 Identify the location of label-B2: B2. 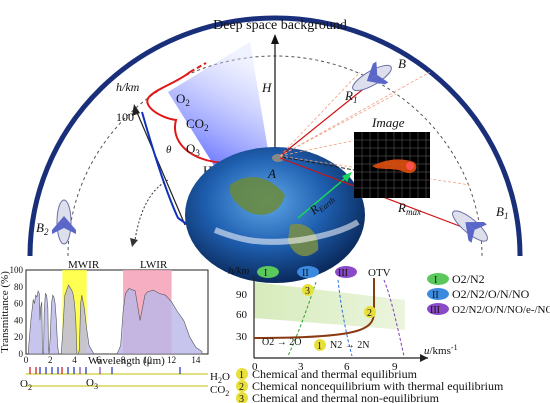
(42, 228).